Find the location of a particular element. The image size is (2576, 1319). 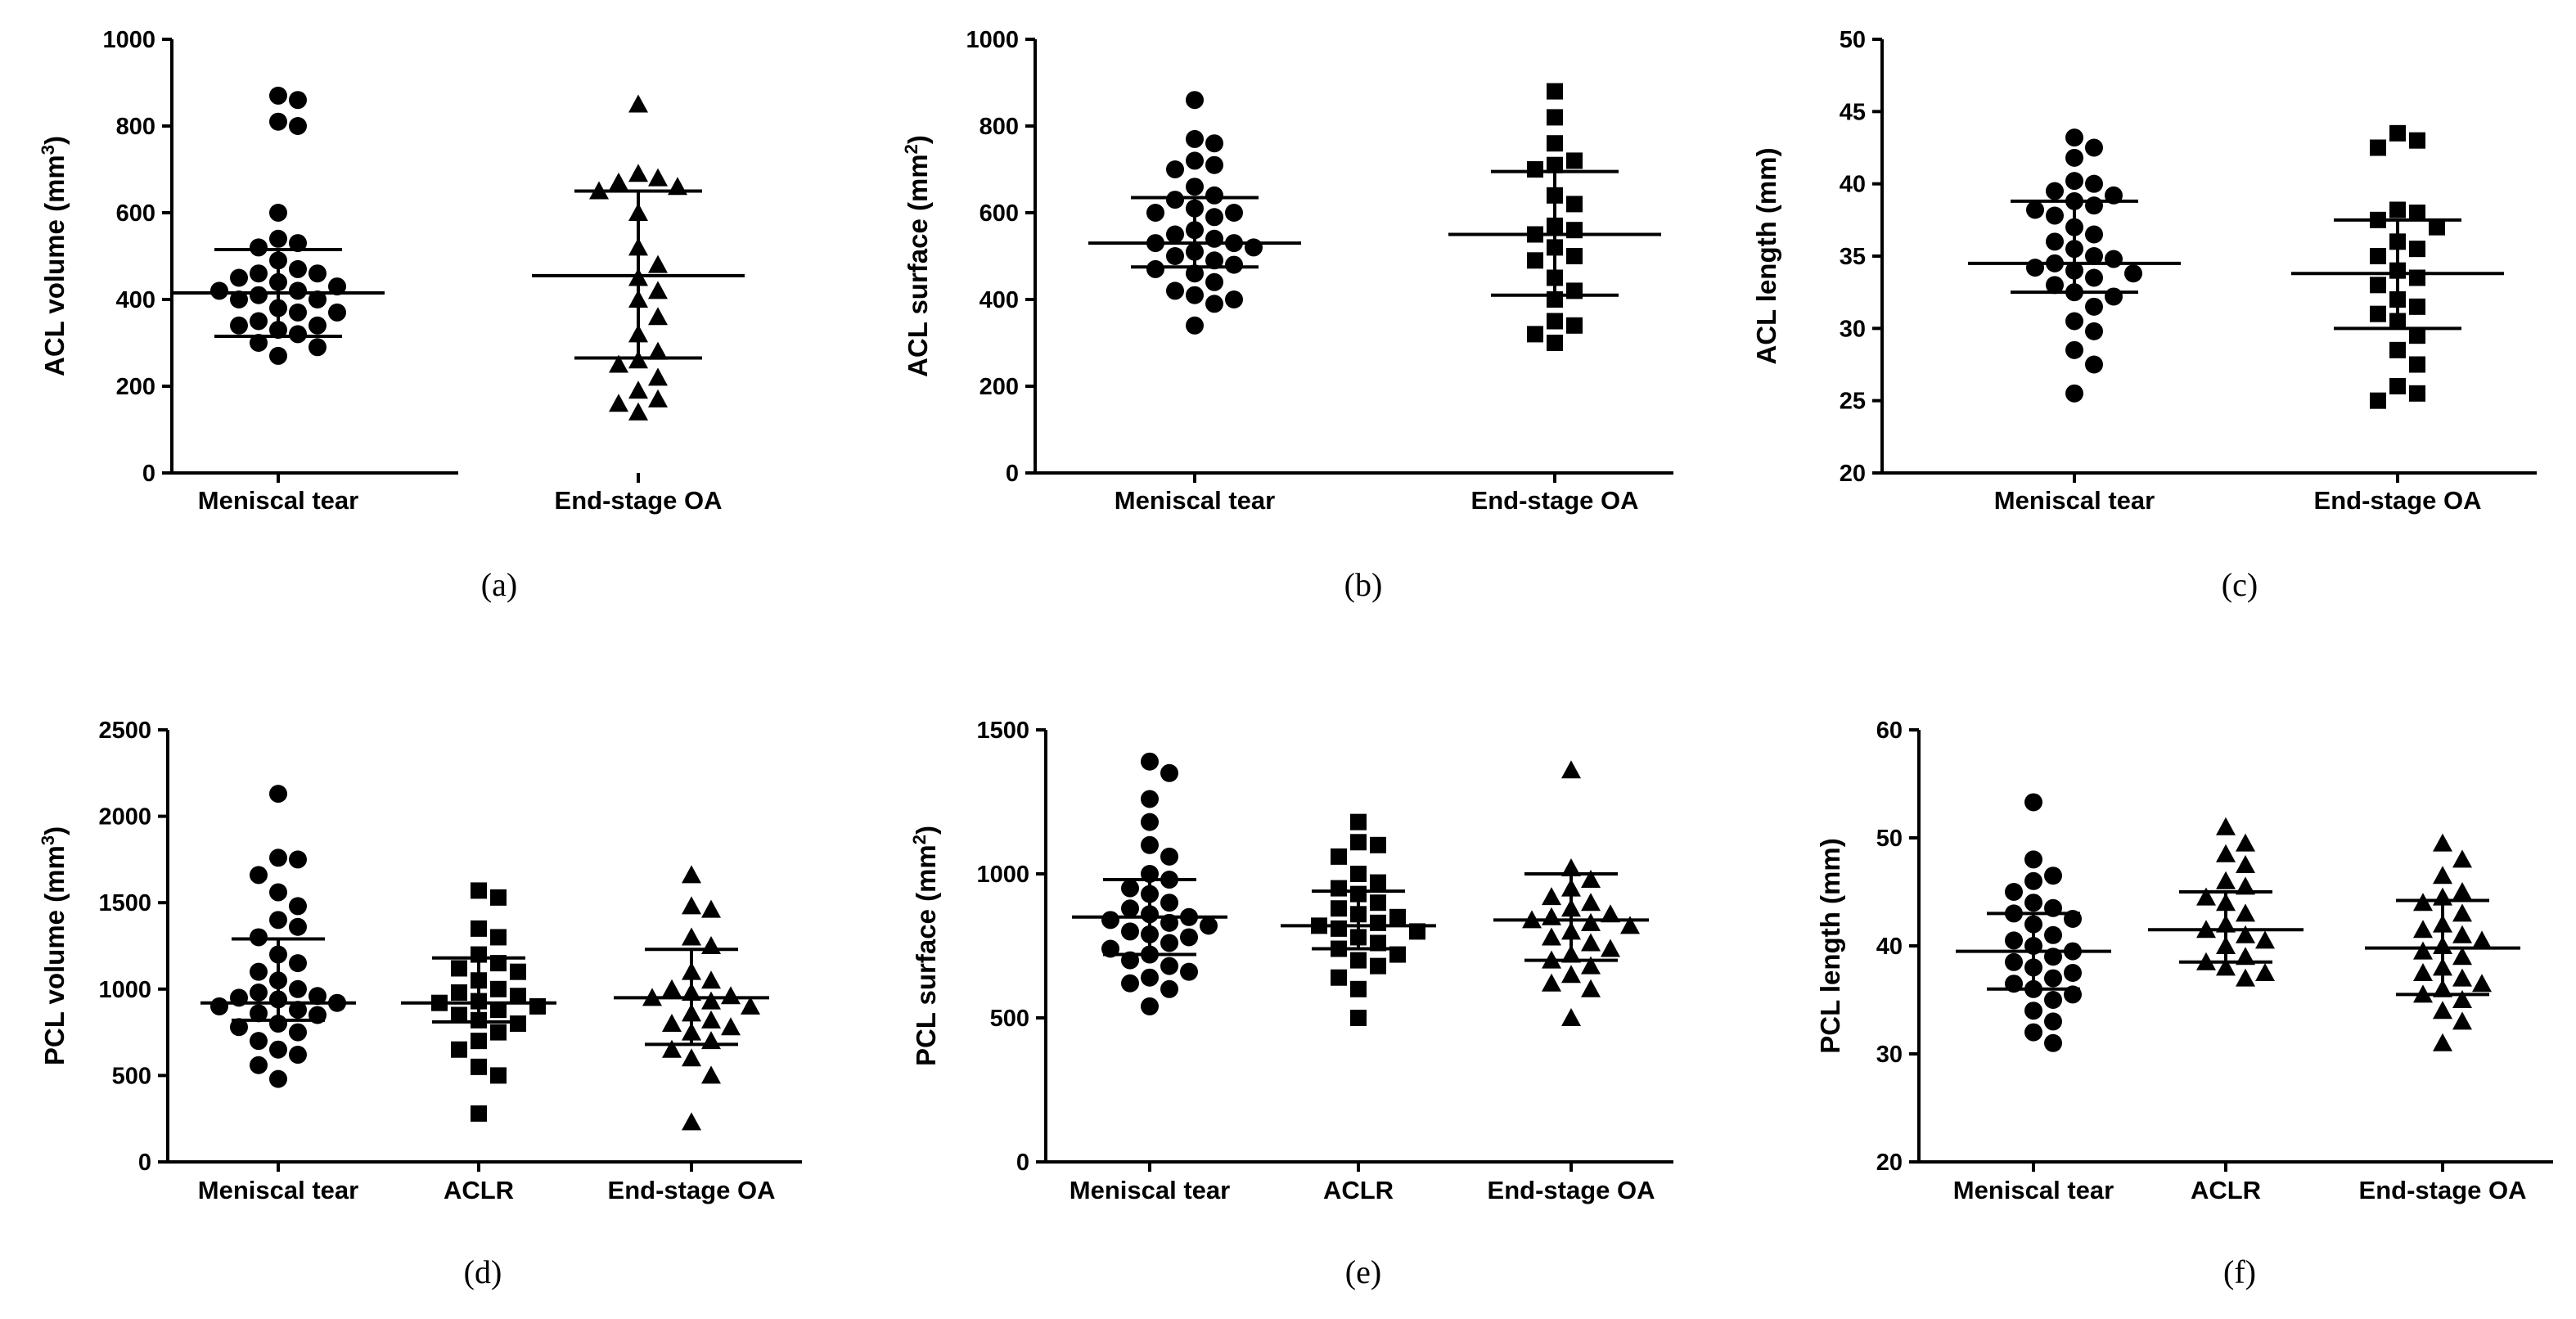

x-category-label: ACLR is located at coordinates (2226, 1190).